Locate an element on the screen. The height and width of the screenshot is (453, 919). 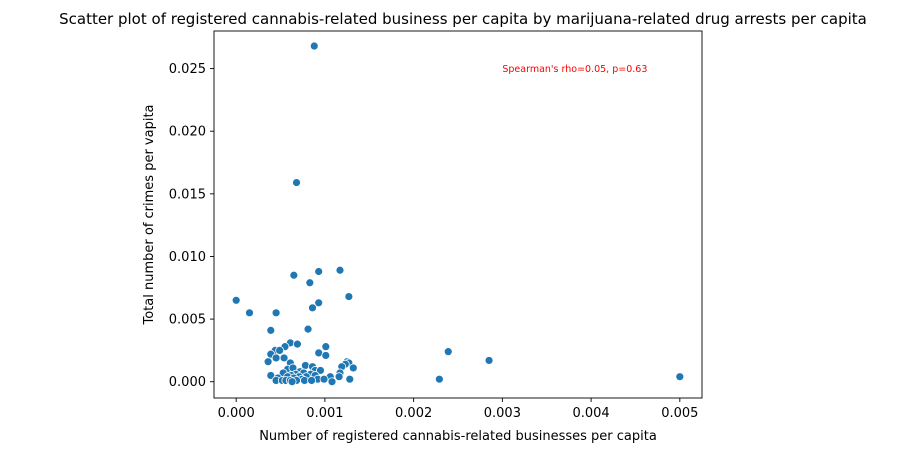
x-tick-label: 0.000 is located at coordinates (236, 413).